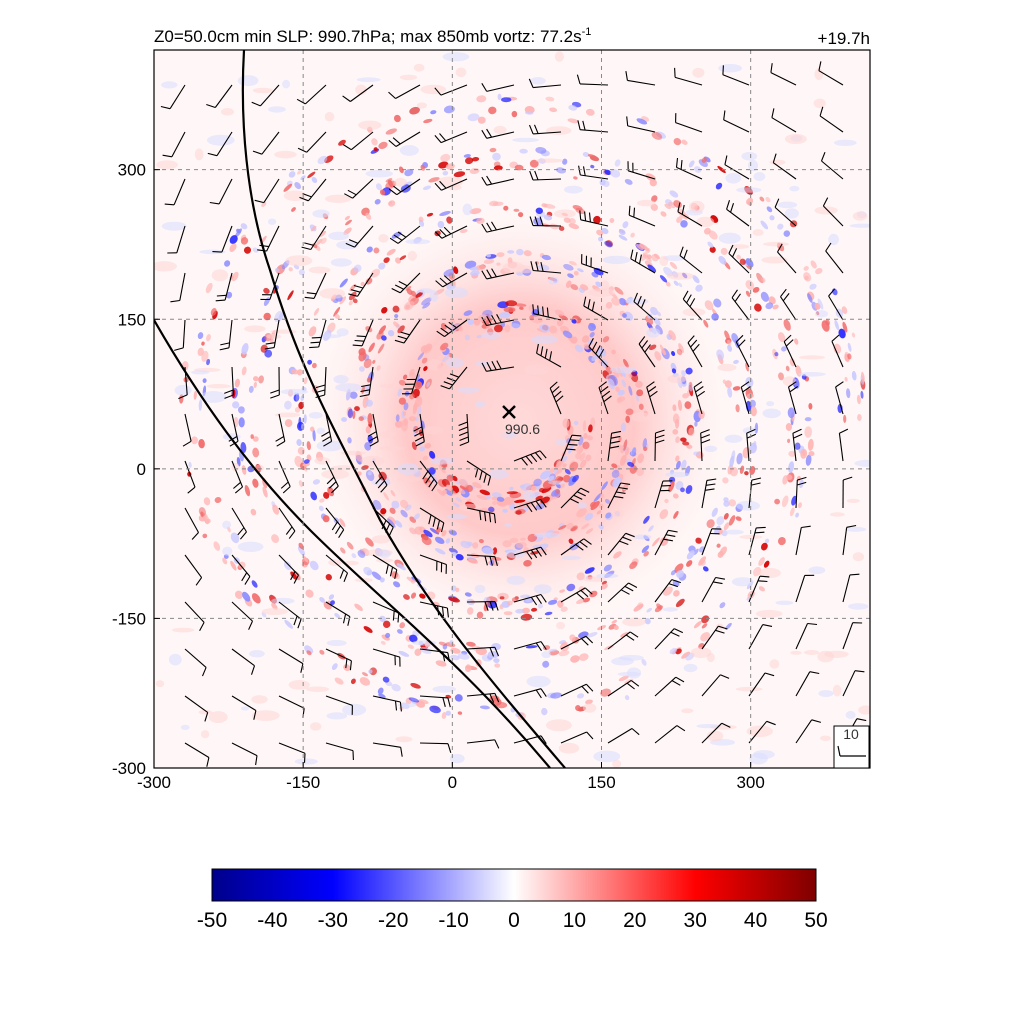 Image resolution: width=1024 pixels, height=1024 pixels. I want to click on colorbar-ticks: -50 -40 -30 -20 -10 0 10 20 30 40 50, so click(512, 920).